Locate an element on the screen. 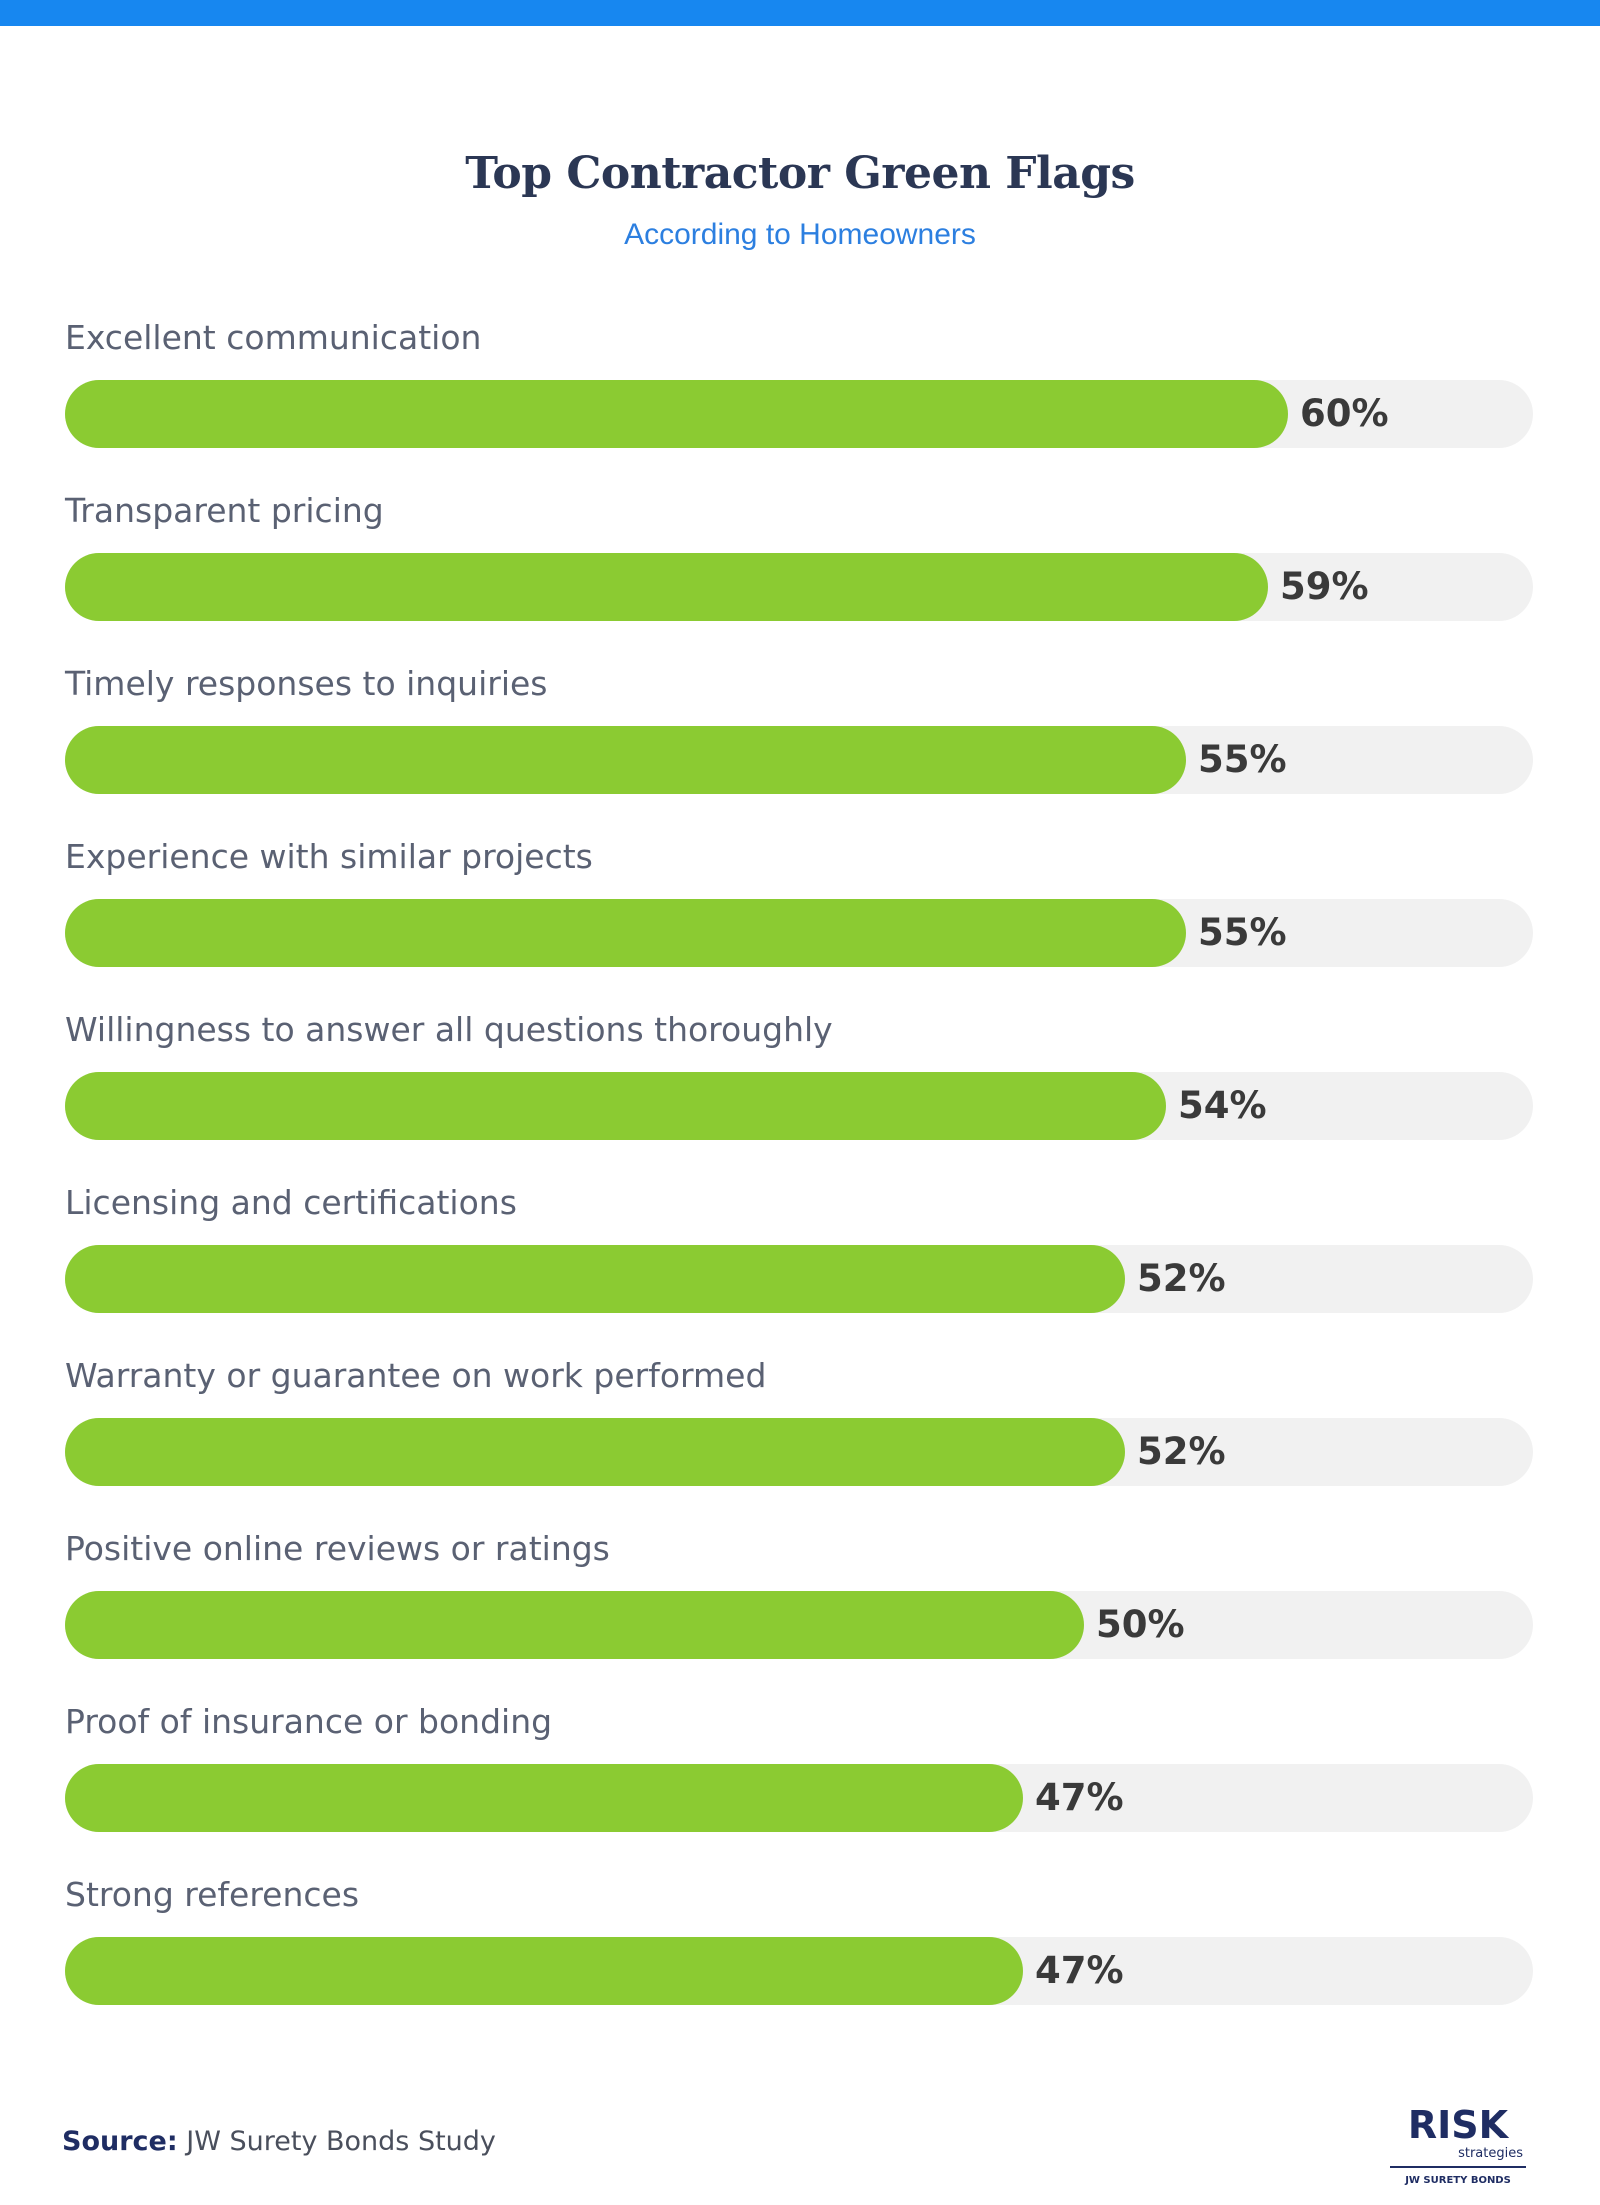  chart-title: Top Contractor Green Flags is located at coordinates (800, 173).